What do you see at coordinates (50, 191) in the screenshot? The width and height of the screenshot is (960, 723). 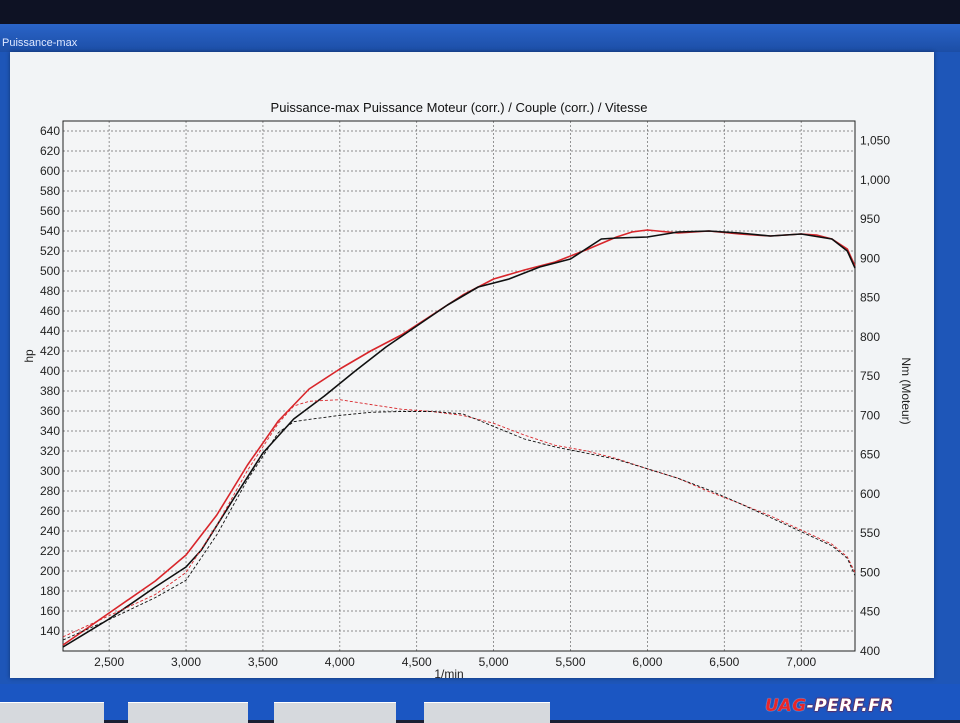 I see `y-tick-label: 580` at bounding box center [50, 191].